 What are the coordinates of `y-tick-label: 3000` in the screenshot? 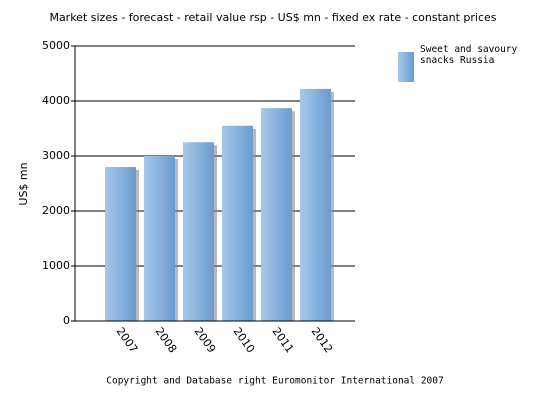 It's located at (56, 155).